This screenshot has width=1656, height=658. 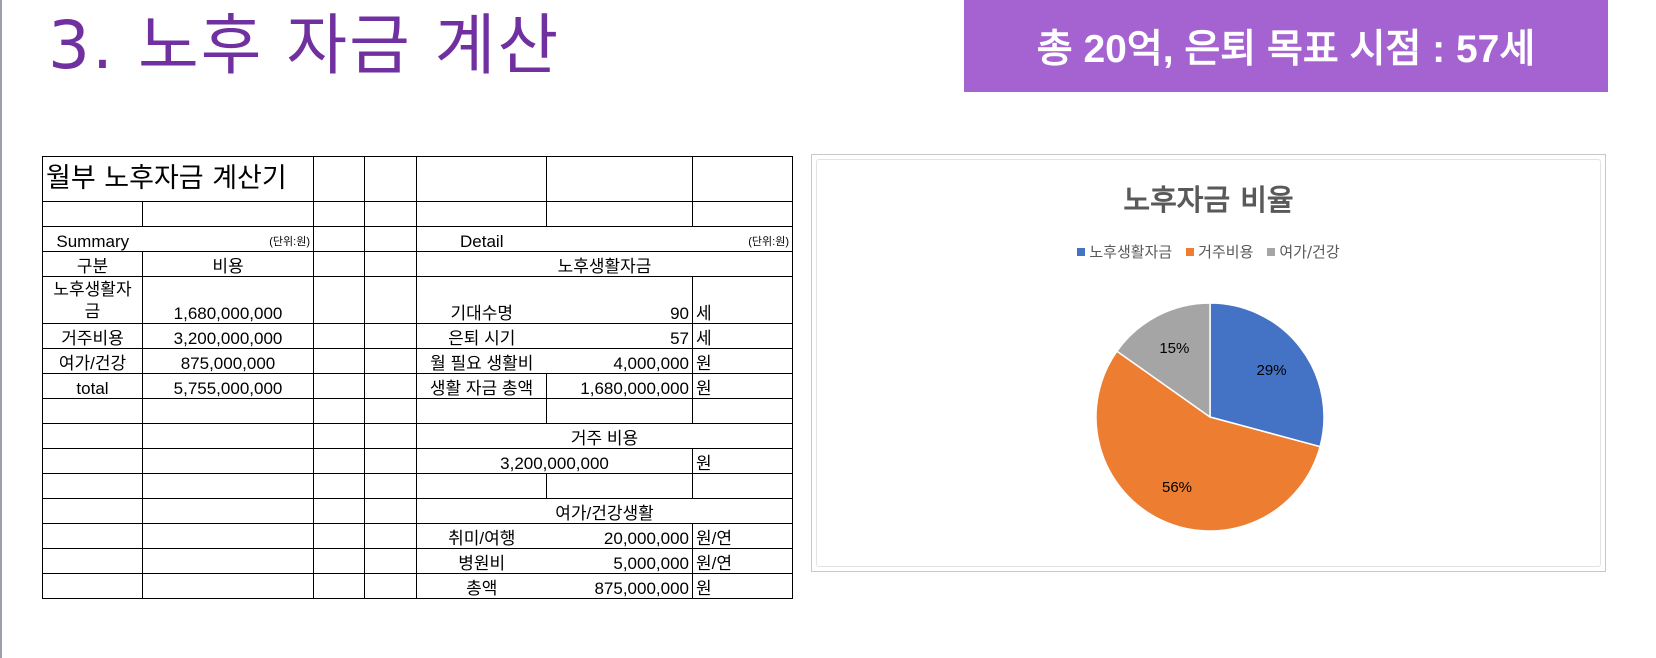 I want to click on summary-label-housing: 거주비용, so click(x=92, y=336).